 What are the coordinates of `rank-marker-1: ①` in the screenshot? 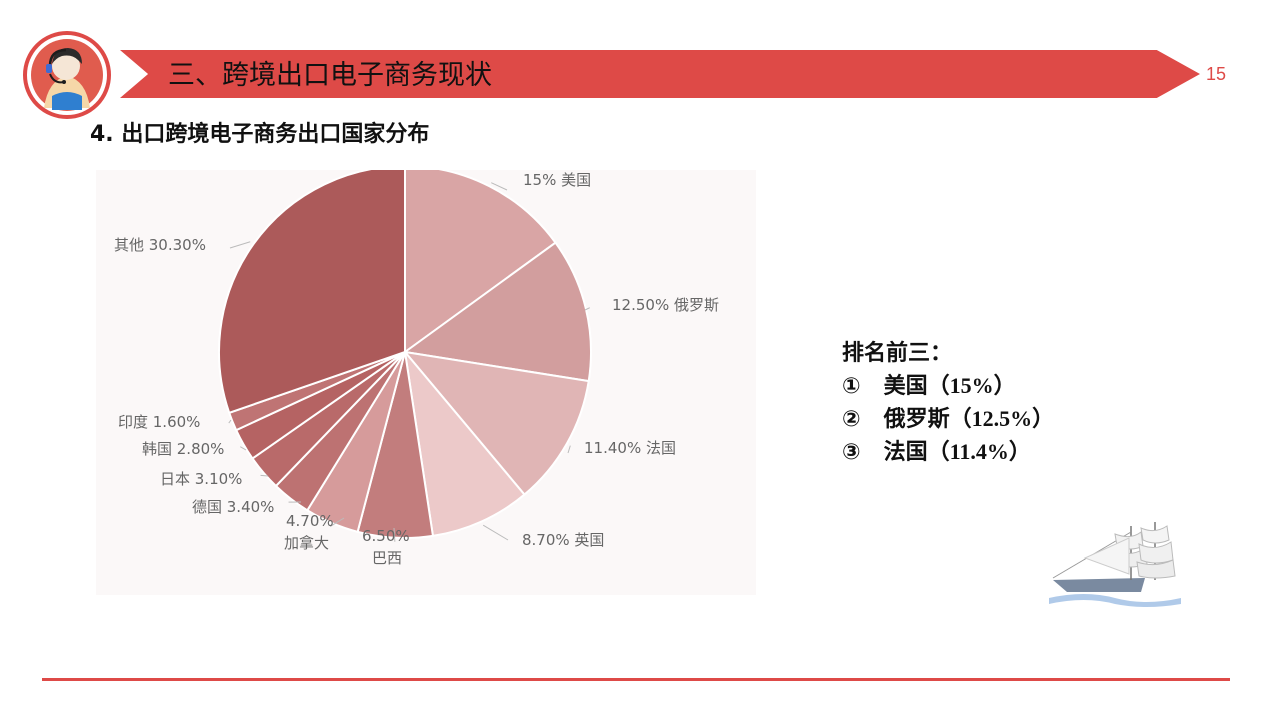 It's located at (851, 386).